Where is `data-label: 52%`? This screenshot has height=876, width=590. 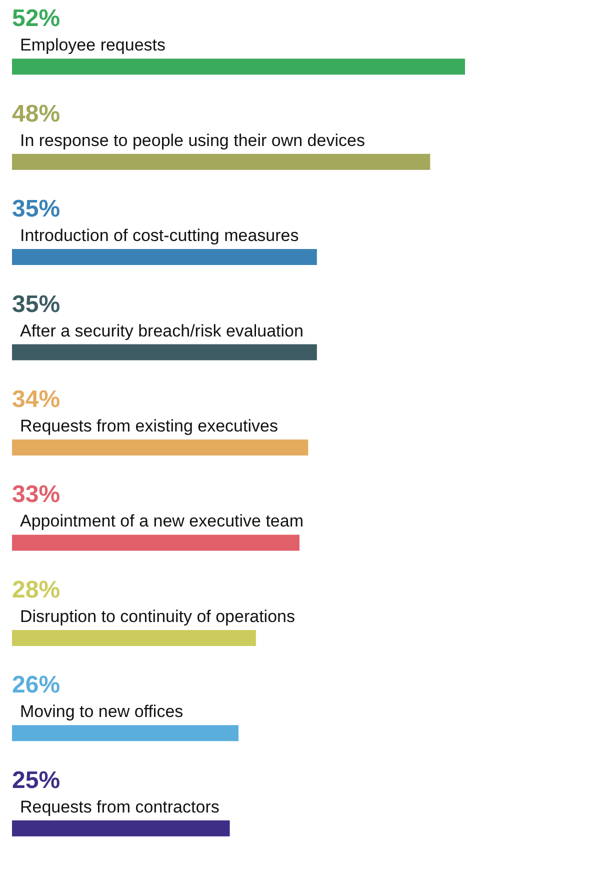
data-label: 52% is located at coordinates (36, 18).